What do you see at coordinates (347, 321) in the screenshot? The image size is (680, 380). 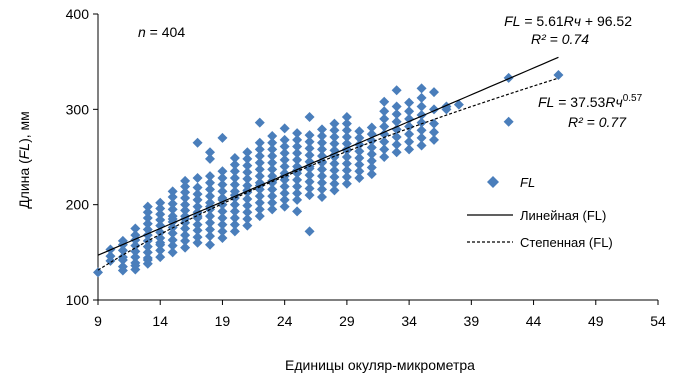 I see `x-tick-label: 29` at bounding box center [347, 321].